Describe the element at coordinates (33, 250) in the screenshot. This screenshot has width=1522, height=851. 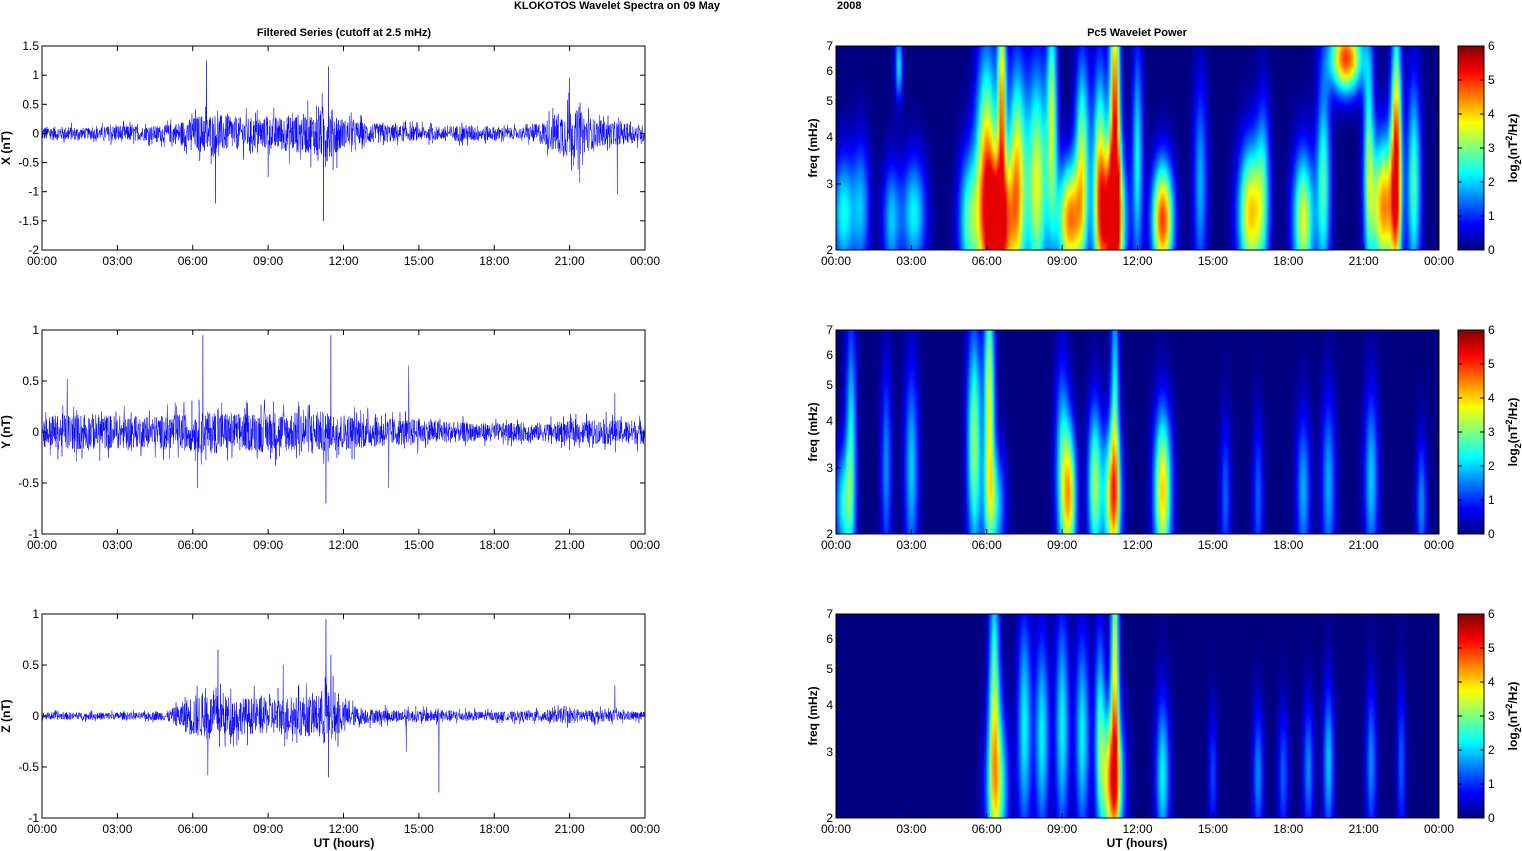
I see `y-tick-label: -2` at that location.